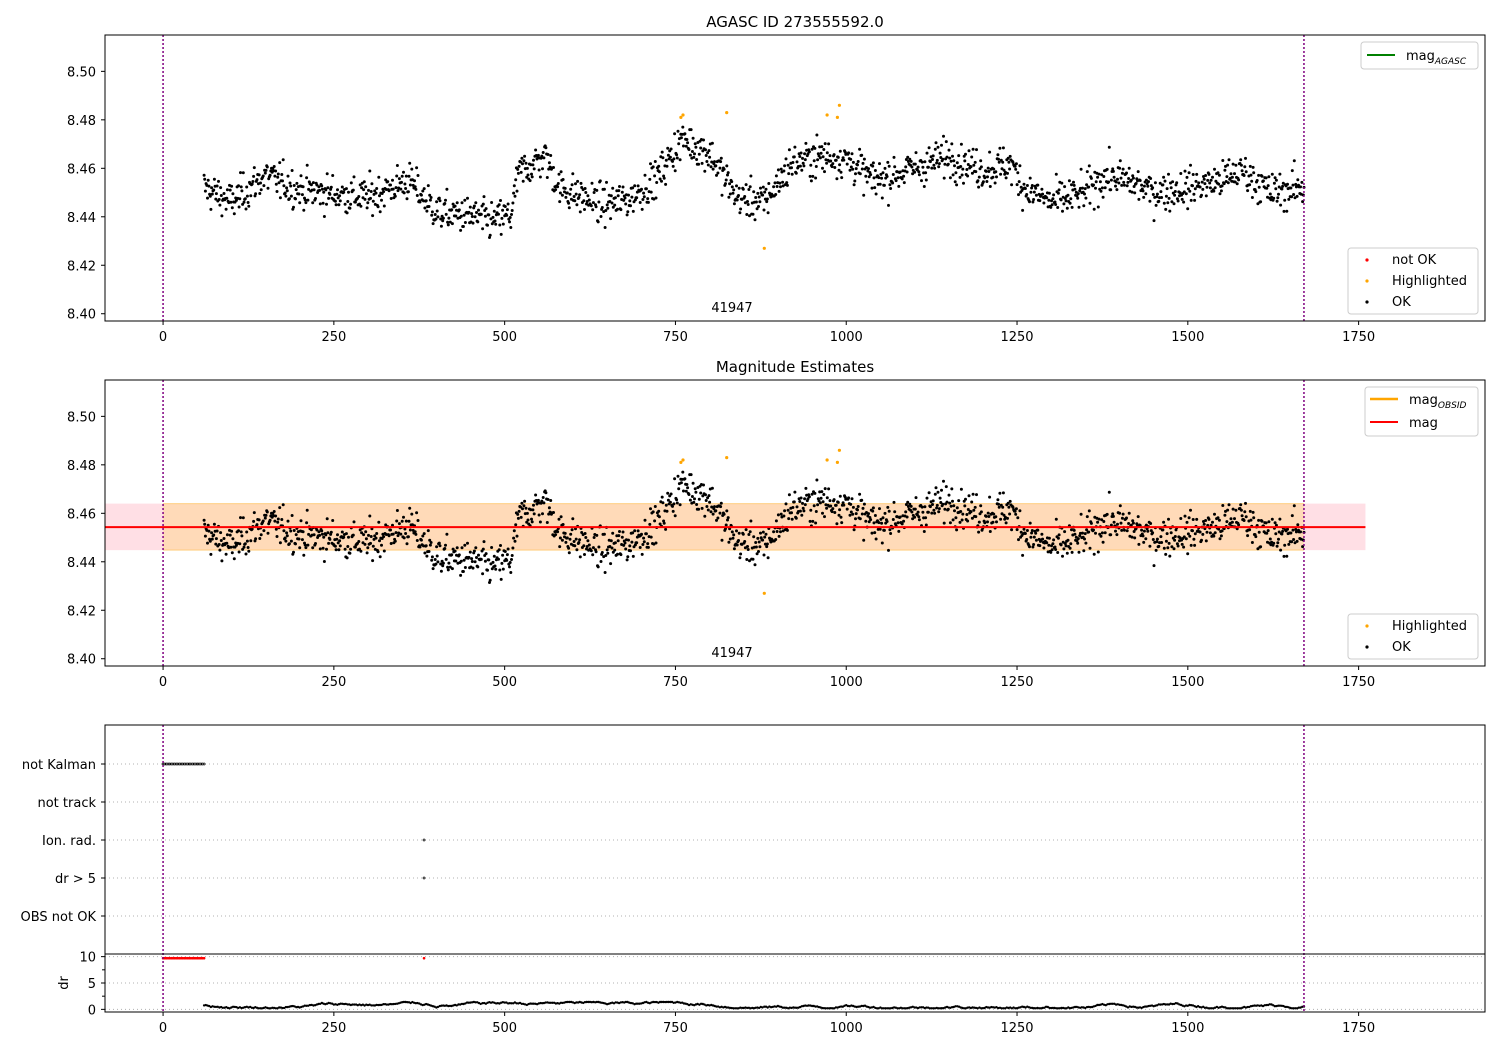  I want to click on panel1-obsid-label: 41947, so click(731, 308).